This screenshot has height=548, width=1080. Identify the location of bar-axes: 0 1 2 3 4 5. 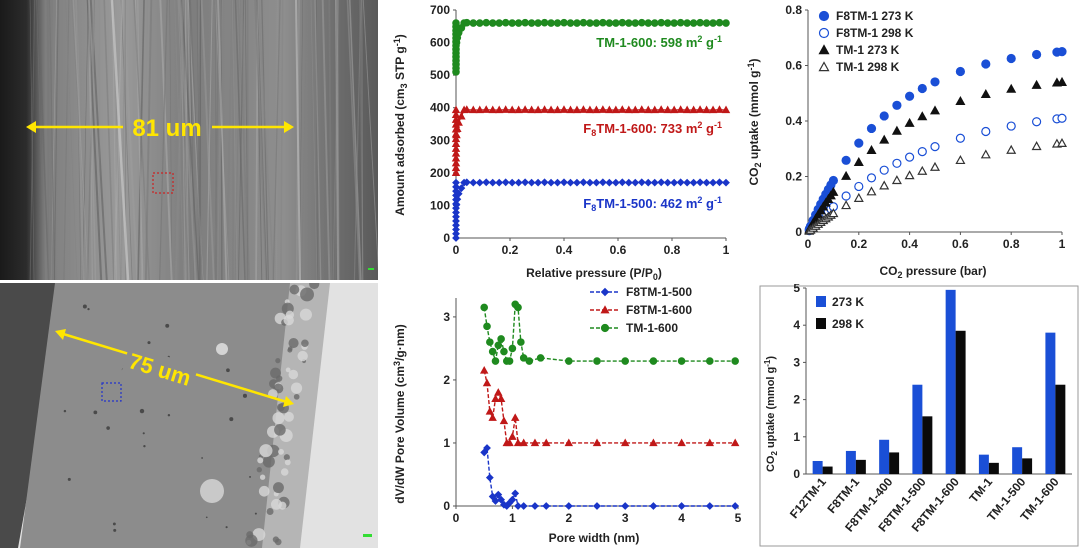
(932, 382).